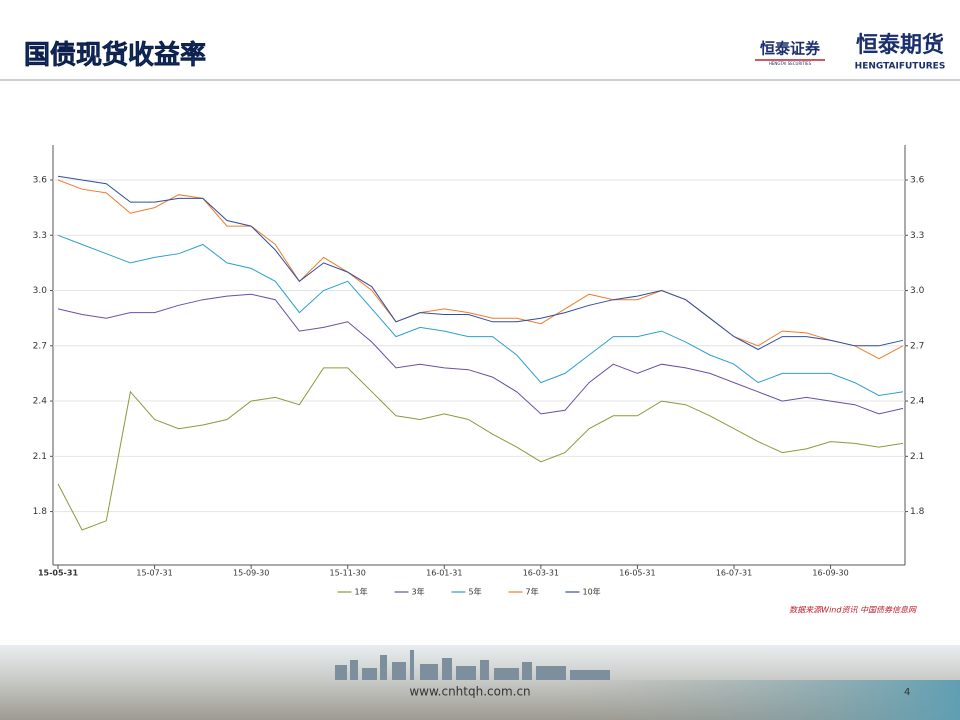 The height and width of the screenshot is (720, 960). I want to click on y2-tick-label: 2.1, so click(917, 457).